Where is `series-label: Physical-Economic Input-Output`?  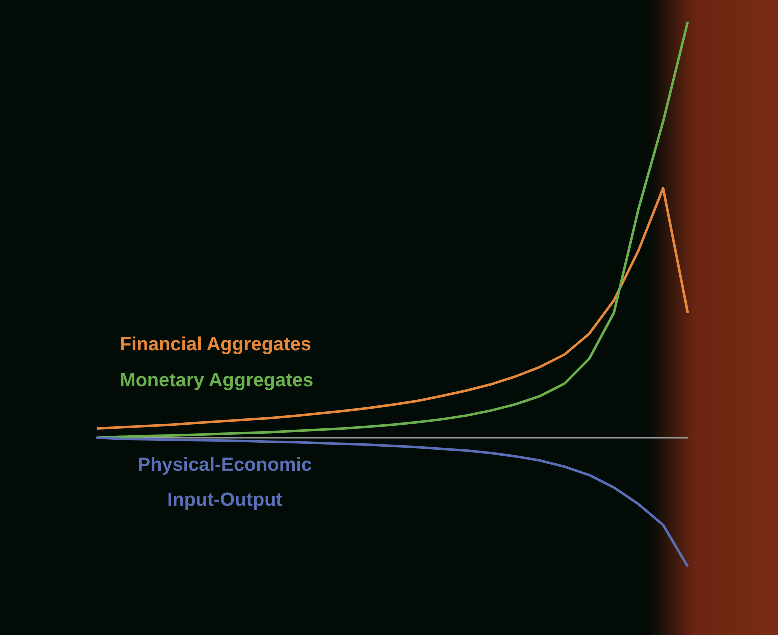
series-label: Physical-Economic Input-Output is located at coordinates (225, 483).